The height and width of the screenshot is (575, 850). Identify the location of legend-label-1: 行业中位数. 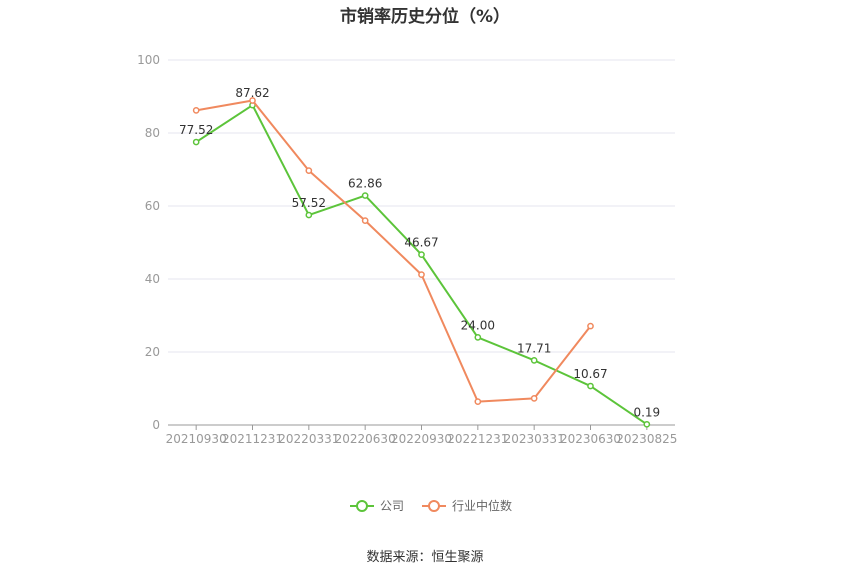
(482, 505).